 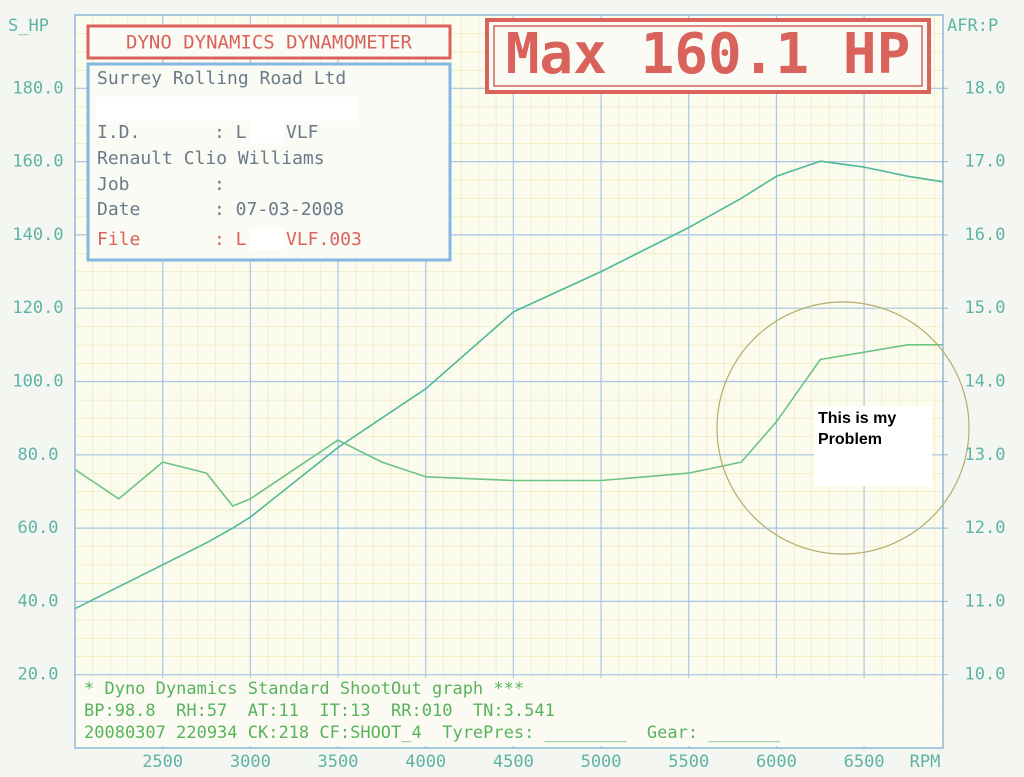 I want to click on x-tick-label: 5500, so click(x=688, y=762).